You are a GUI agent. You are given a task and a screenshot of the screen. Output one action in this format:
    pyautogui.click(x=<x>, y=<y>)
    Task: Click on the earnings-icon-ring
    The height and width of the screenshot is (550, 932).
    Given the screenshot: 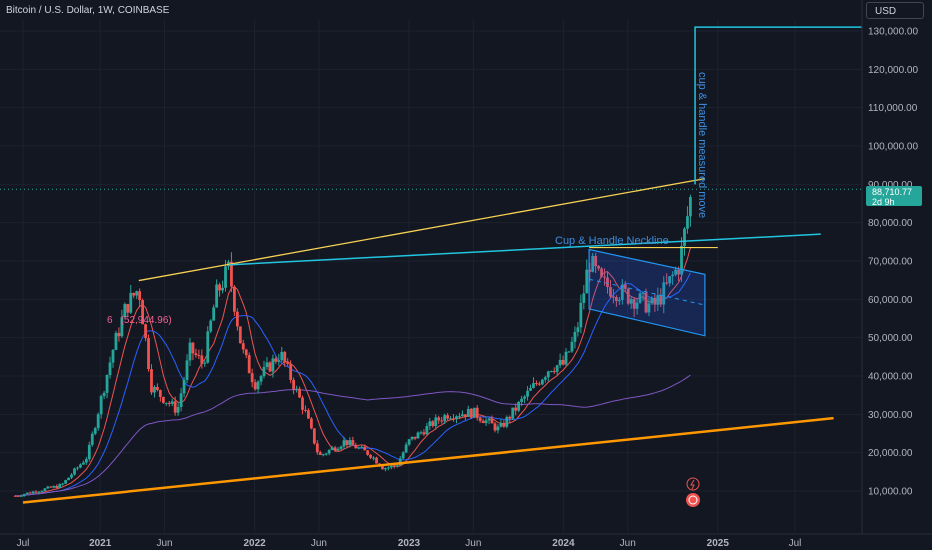 What is the action you would take?
    pyautogui.click(x=693, y=500)
    